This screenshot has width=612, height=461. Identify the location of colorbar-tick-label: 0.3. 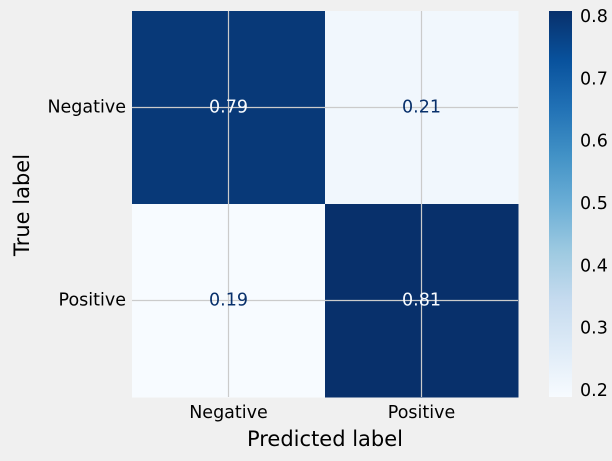
(594, 329).